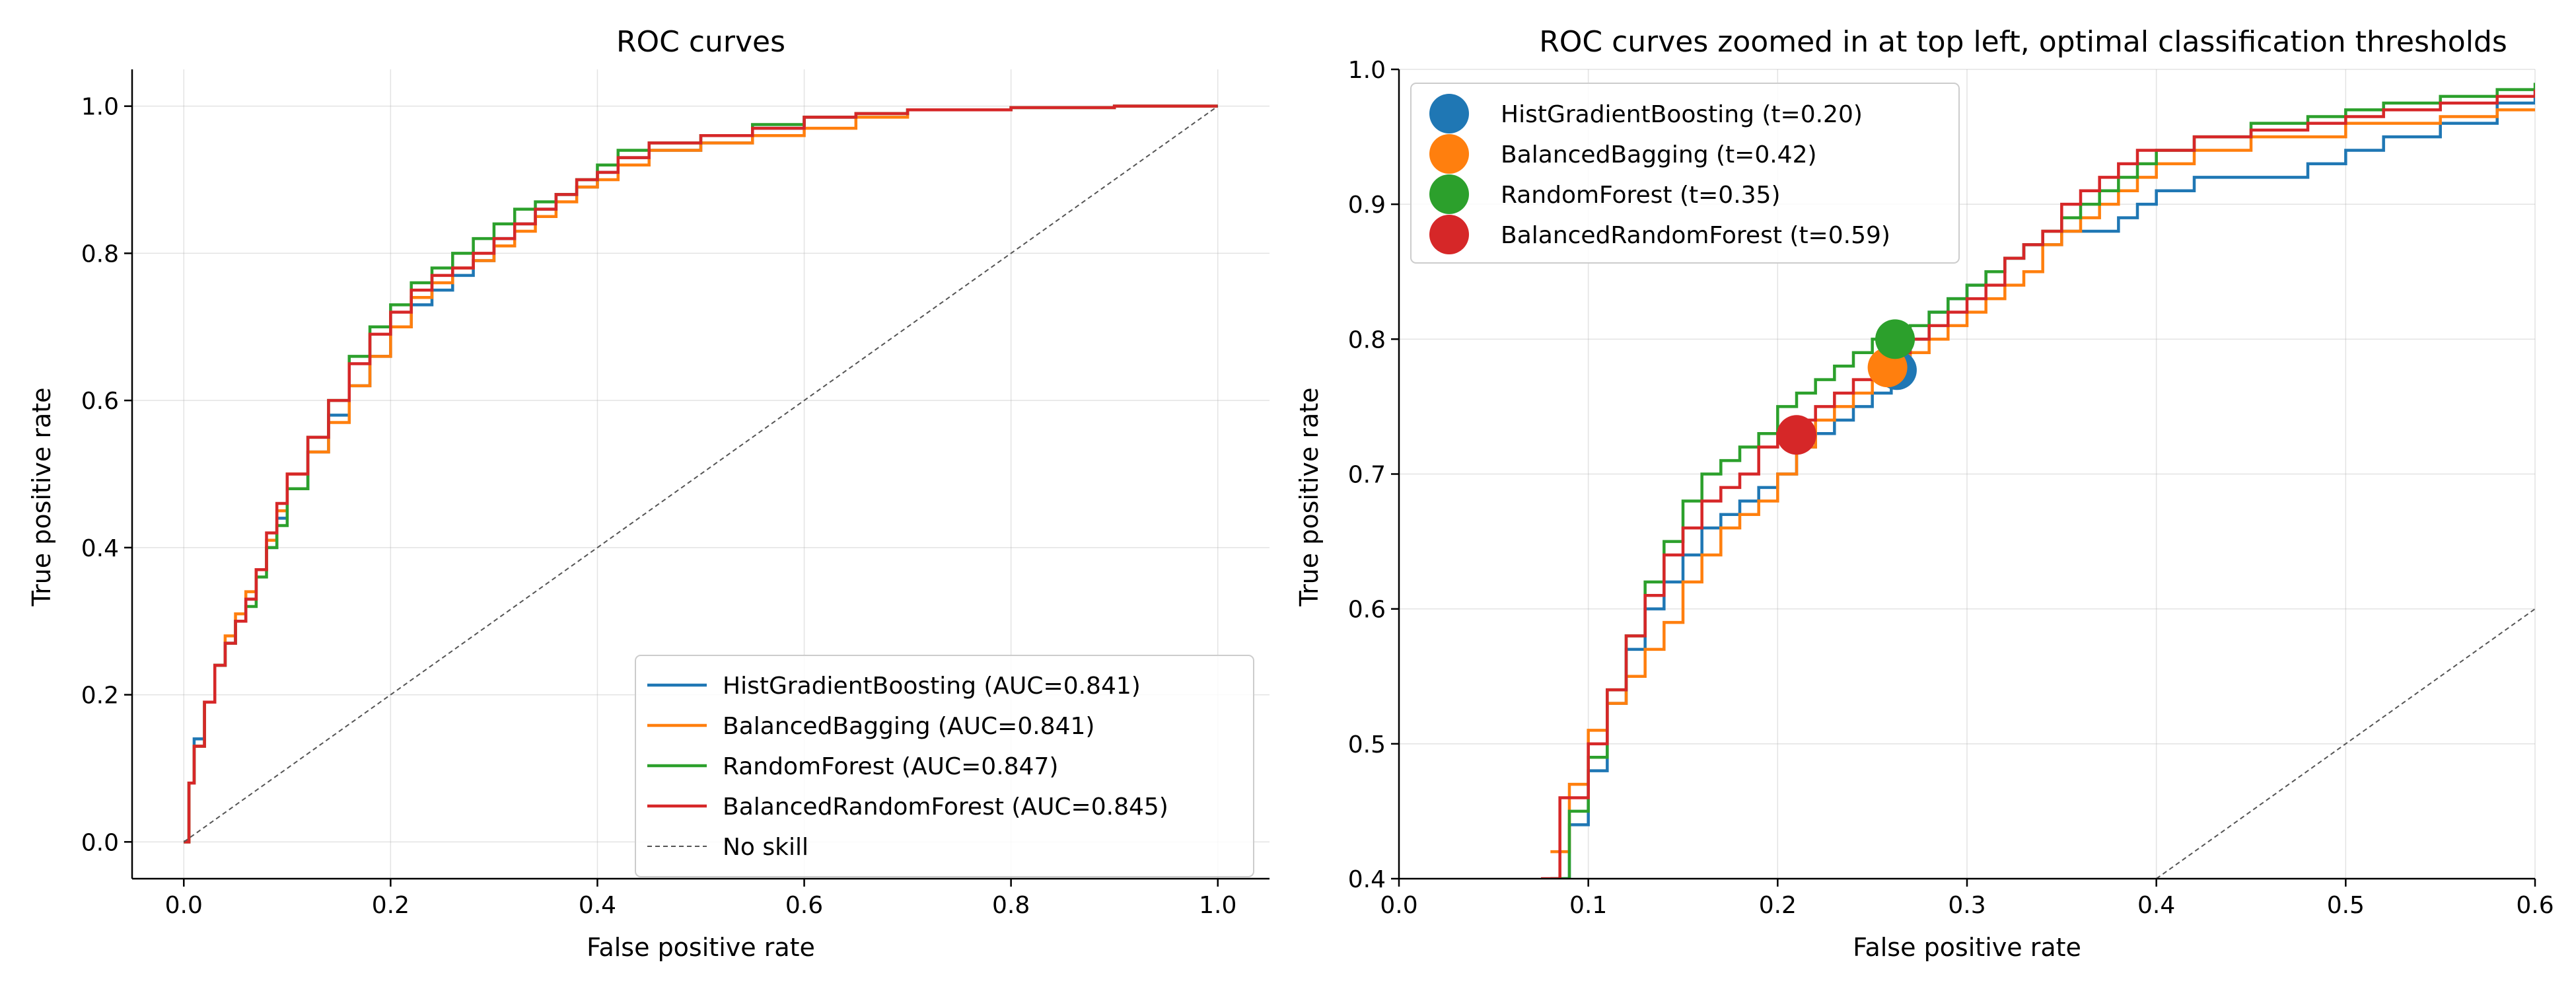 This screenshot has height=991, width=2576. What do you see at coordinates (1398, 905) in the screenshot?
I see `right-x-tick-label-0: 0.0` at bounding box center [1398, 905].